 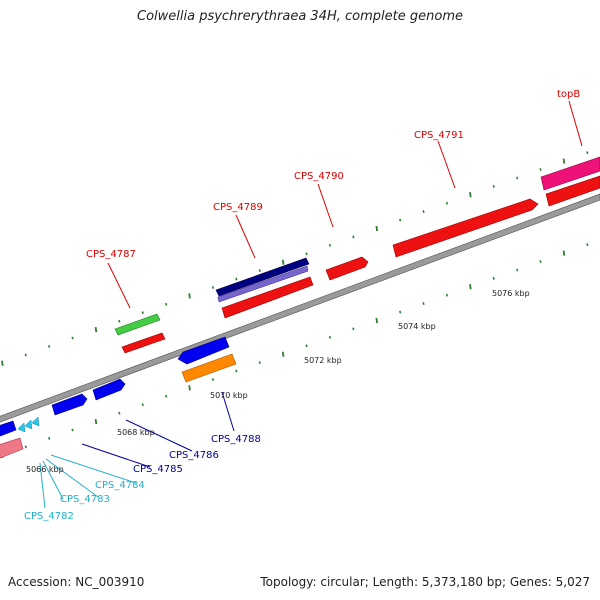 What do you see at coordinates (49, 516) in the screenshot?
I see `gene-label-cps4782: CPS_4782` at bounding box center [49, 516].